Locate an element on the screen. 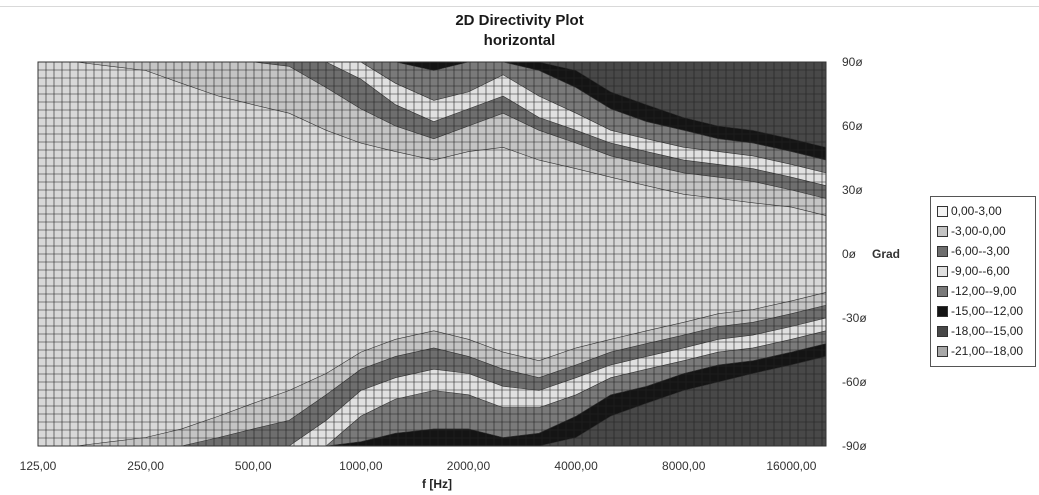  legend-item: 0,00-3,00 is located at coordinates (984, 211).